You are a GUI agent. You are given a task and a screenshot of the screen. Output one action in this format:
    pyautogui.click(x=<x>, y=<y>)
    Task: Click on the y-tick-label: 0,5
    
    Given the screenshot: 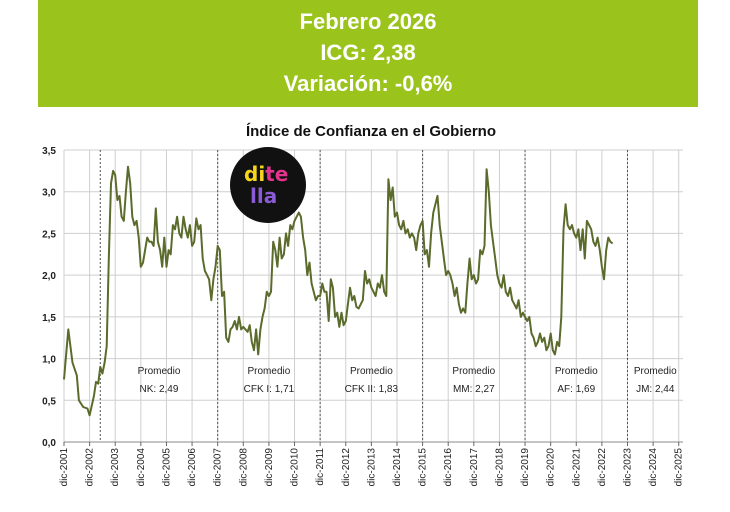 What is the action you would take?
    pyautogui.click(x=49, y=401)
    